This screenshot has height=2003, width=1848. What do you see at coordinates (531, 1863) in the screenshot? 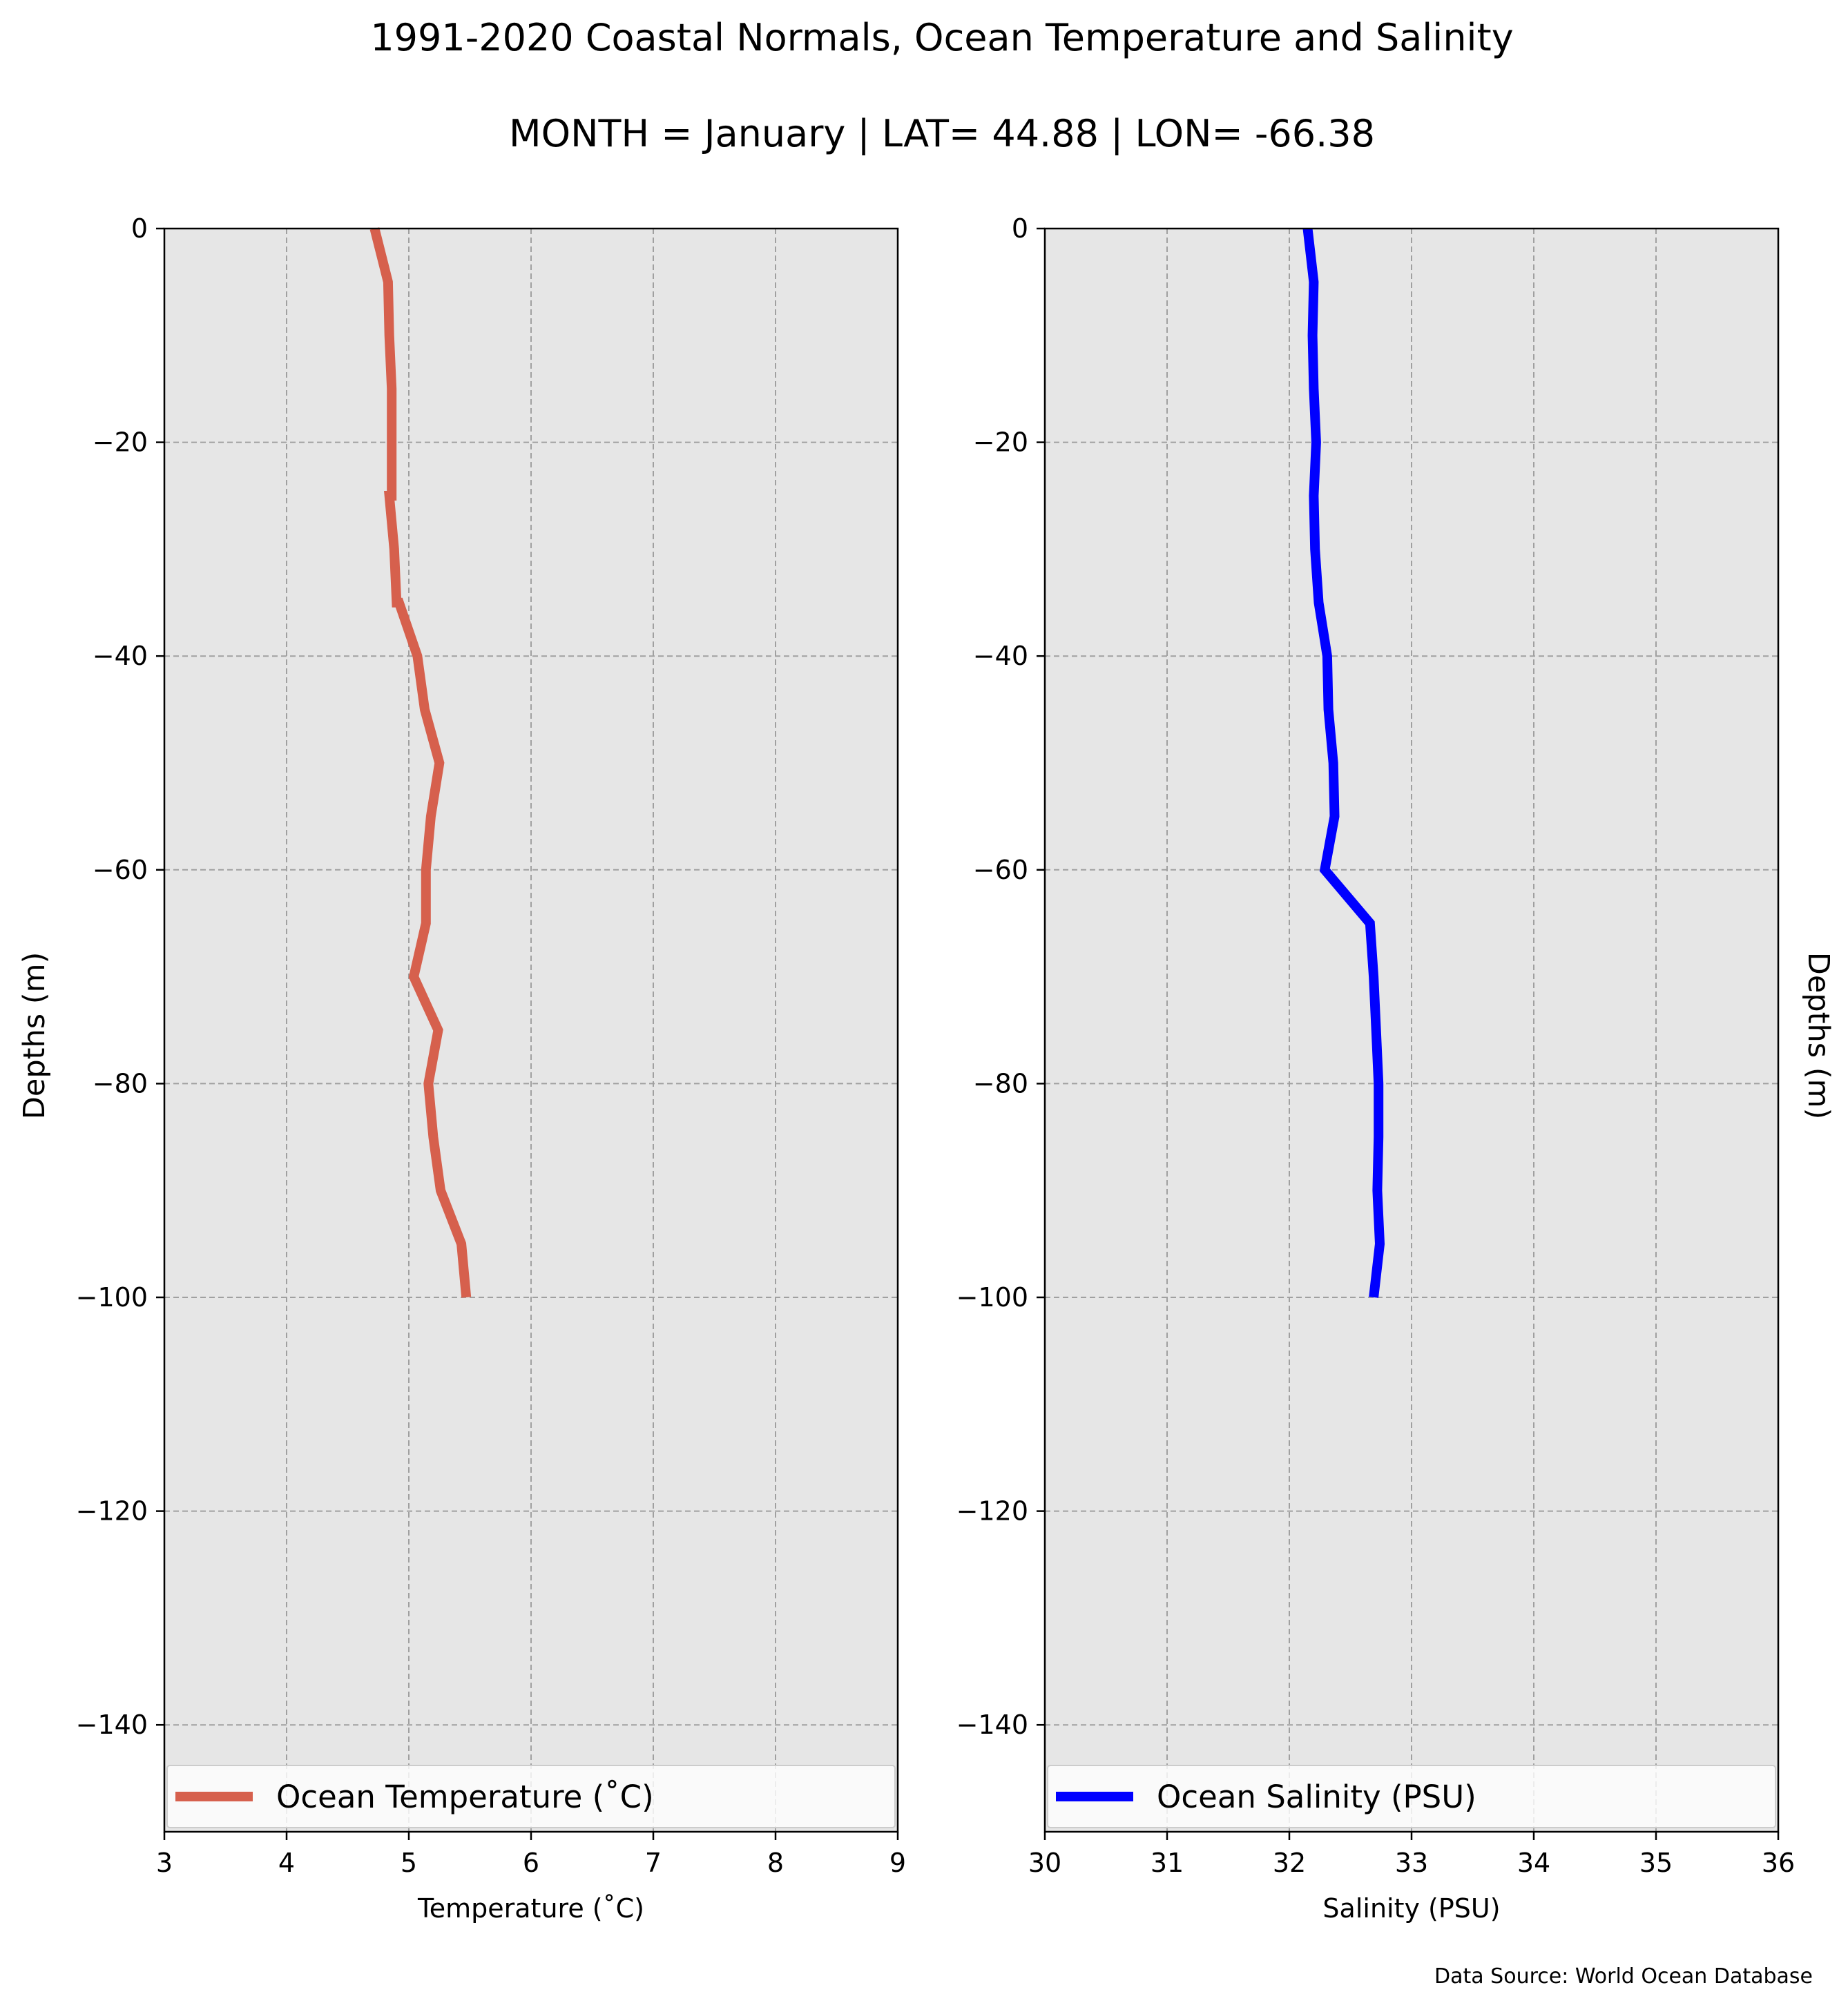
I see `x-tick-label: 6` at bounding box center [531, 1863].